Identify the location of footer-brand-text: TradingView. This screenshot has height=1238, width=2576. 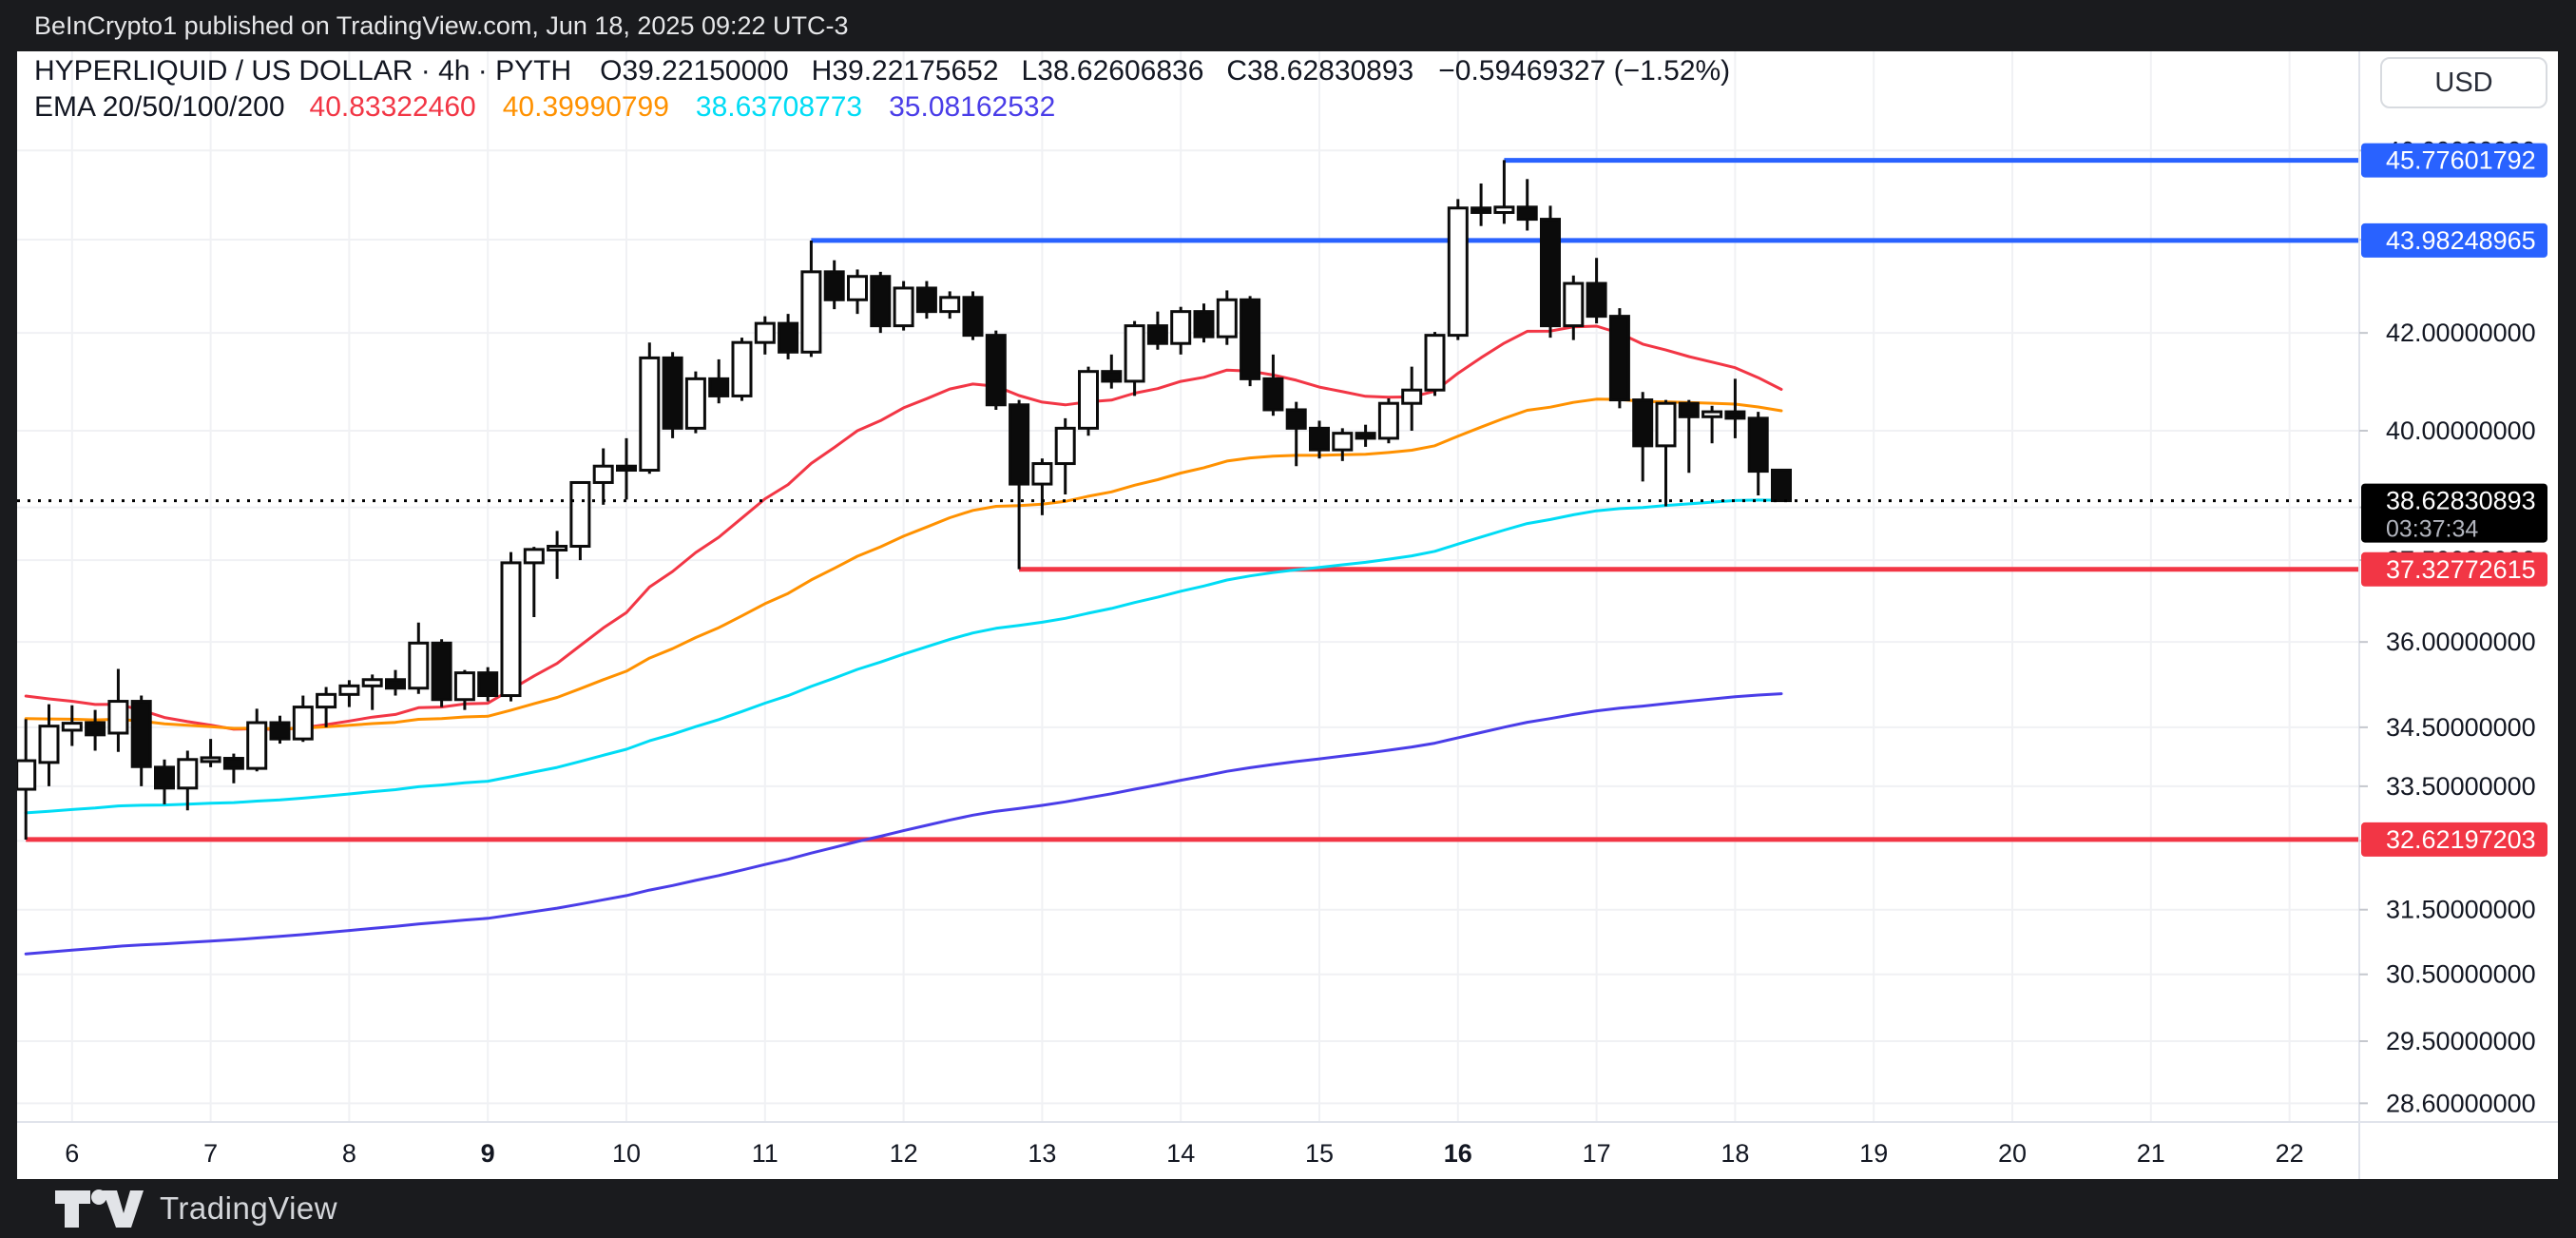
(249, 1208).